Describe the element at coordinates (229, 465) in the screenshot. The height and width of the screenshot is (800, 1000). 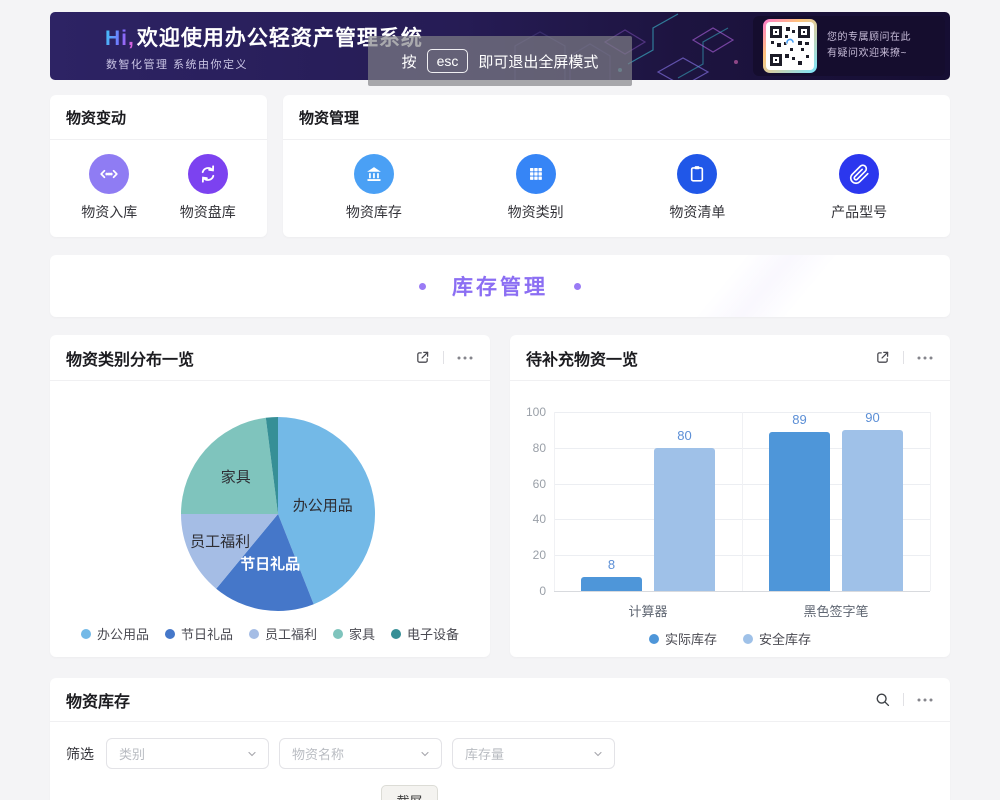
I see `pie-slice-家具` at that location.